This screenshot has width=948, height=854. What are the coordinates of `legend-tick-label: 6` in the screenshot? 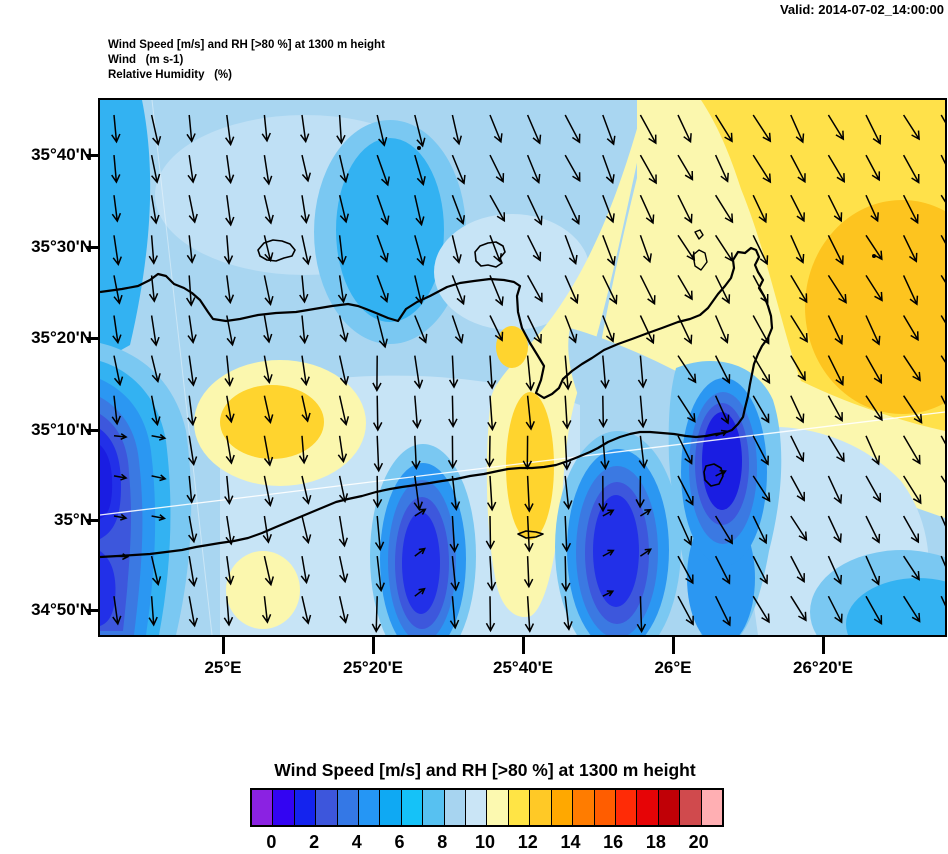 It's located at (399, 842).